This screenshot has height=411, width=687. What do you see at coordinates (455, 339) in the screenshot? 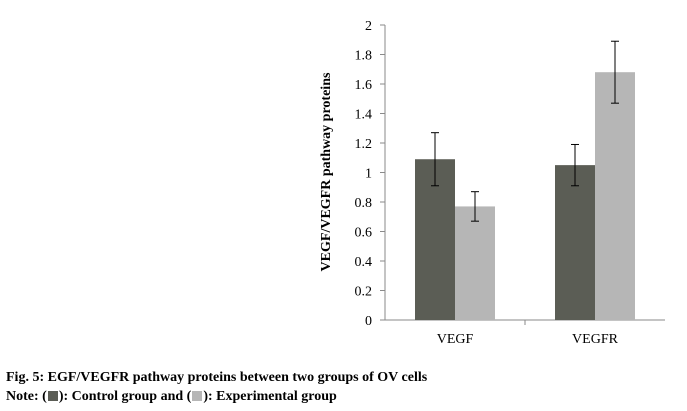
I see `x-tick-label: VEGF` at bounding box center [455, 339].